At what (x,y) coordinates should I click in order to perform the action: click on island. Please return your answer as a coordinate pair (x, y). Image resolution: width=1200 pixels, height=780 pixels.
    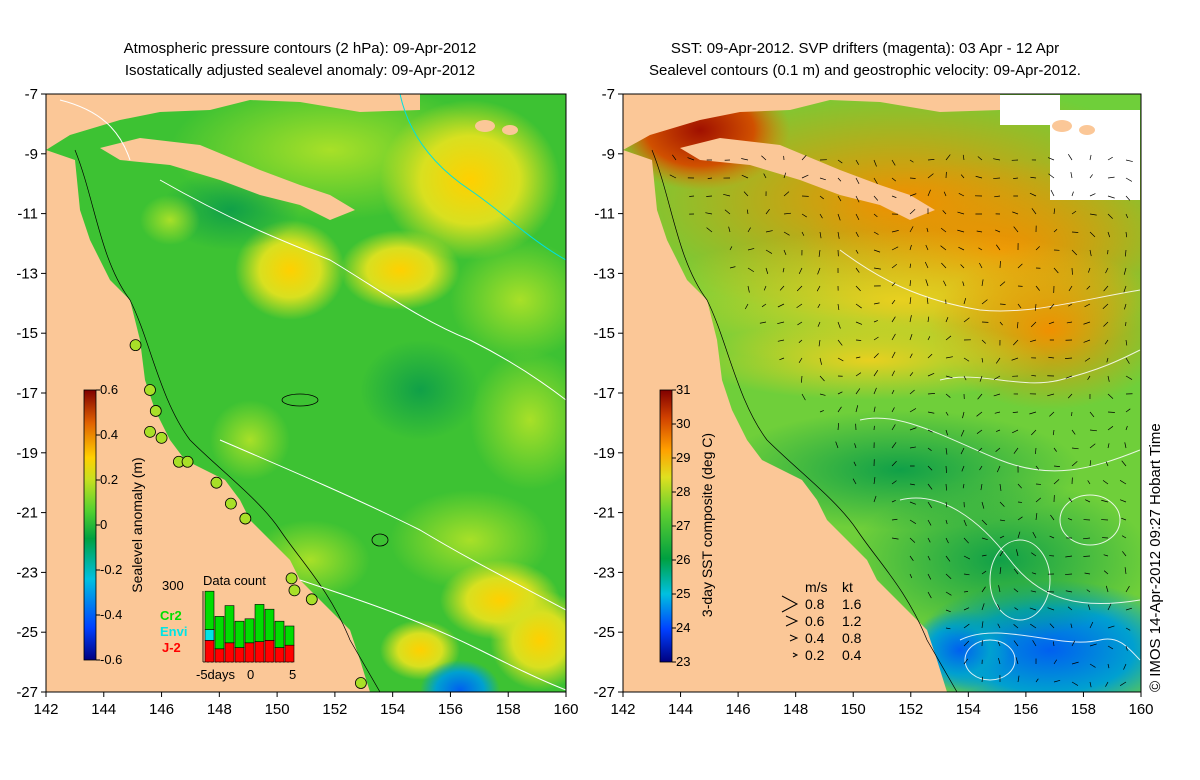
    Looking at the image, I should click on (485, 126).